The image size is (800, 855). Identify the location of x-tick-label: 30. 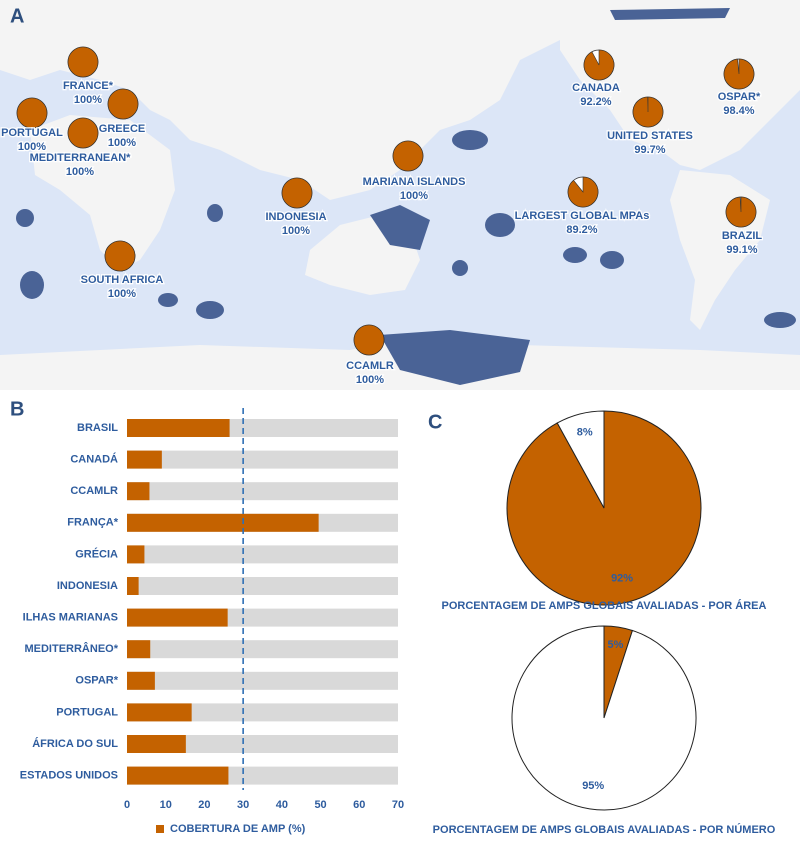
(243, 805).